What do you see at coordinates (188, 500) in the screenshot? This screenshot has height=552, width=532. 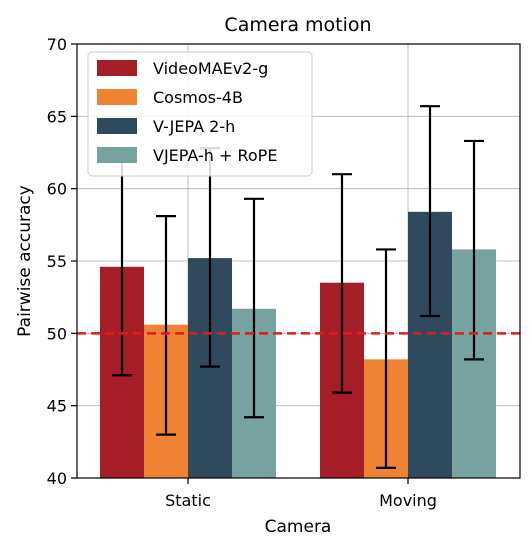 I see `x-tick-label: Static` at bounding box center [188, 500].